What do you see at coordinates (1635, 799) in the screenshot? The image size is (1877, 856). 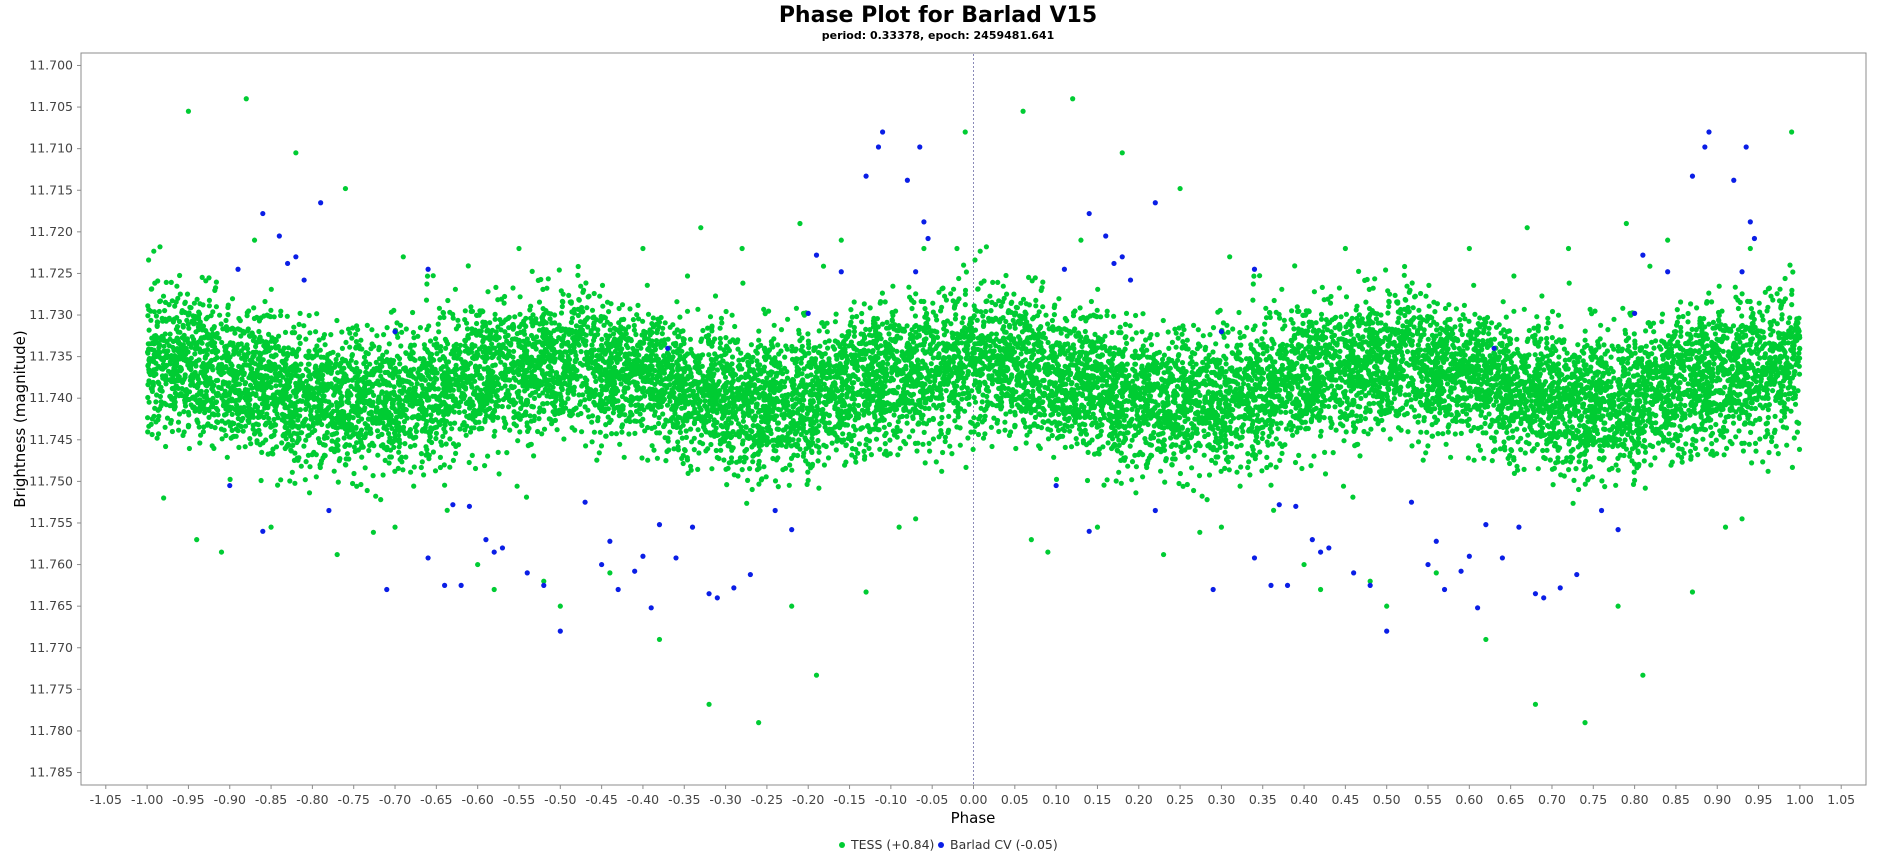 I see `x-tick-label: 0.80` at bounding box center [1635, 799].